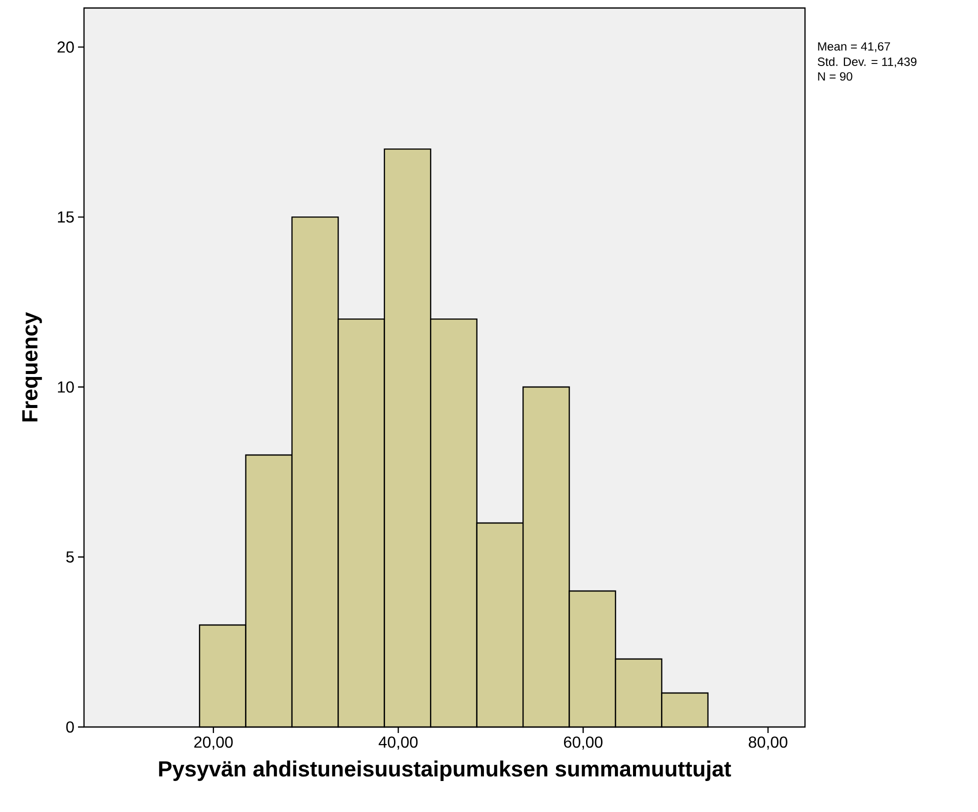 Image resolution: width=978 pixels, height=812 pixels. What do you see at coordinates (445, 770) in the screenshot?
I see `x-axis-title: Pysyvän ahdistuneisuustaipumuksen summamuuttujat` at bounding box center [445, 770].